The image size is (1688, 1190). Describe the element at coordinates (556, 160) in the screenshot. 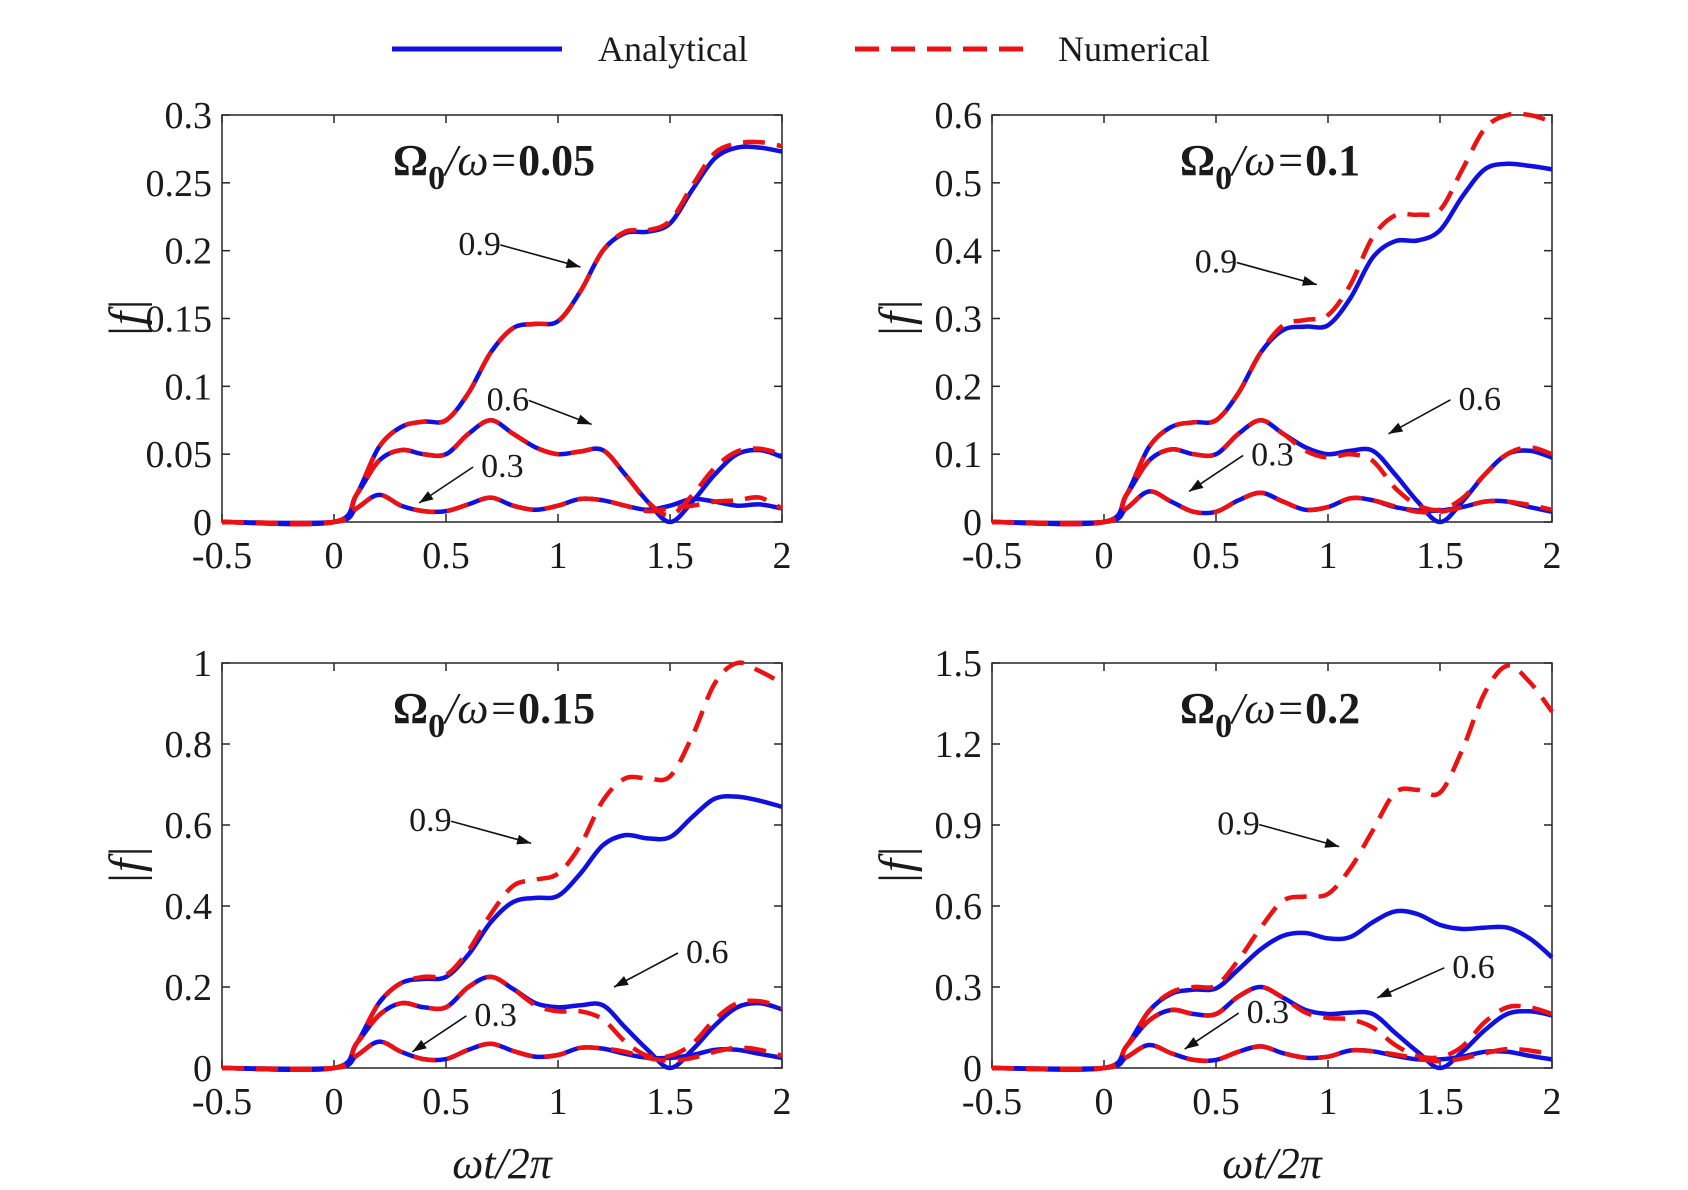

I see `title-value: 0.05` at that location.